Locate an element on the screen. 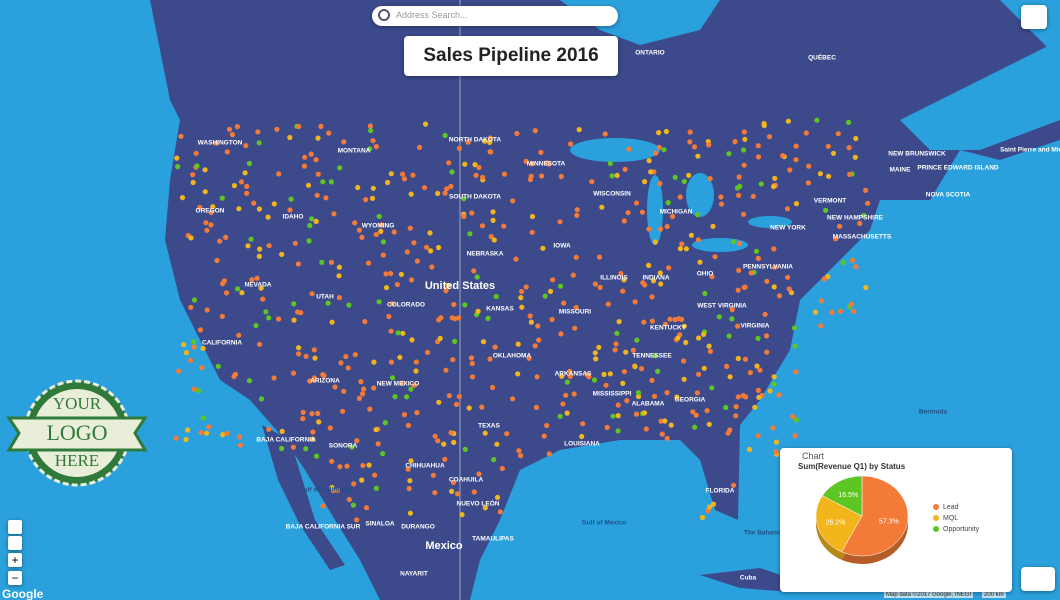 This screenshot has width=1060, height=600. grid-button is located at coordinates (1038, 579).